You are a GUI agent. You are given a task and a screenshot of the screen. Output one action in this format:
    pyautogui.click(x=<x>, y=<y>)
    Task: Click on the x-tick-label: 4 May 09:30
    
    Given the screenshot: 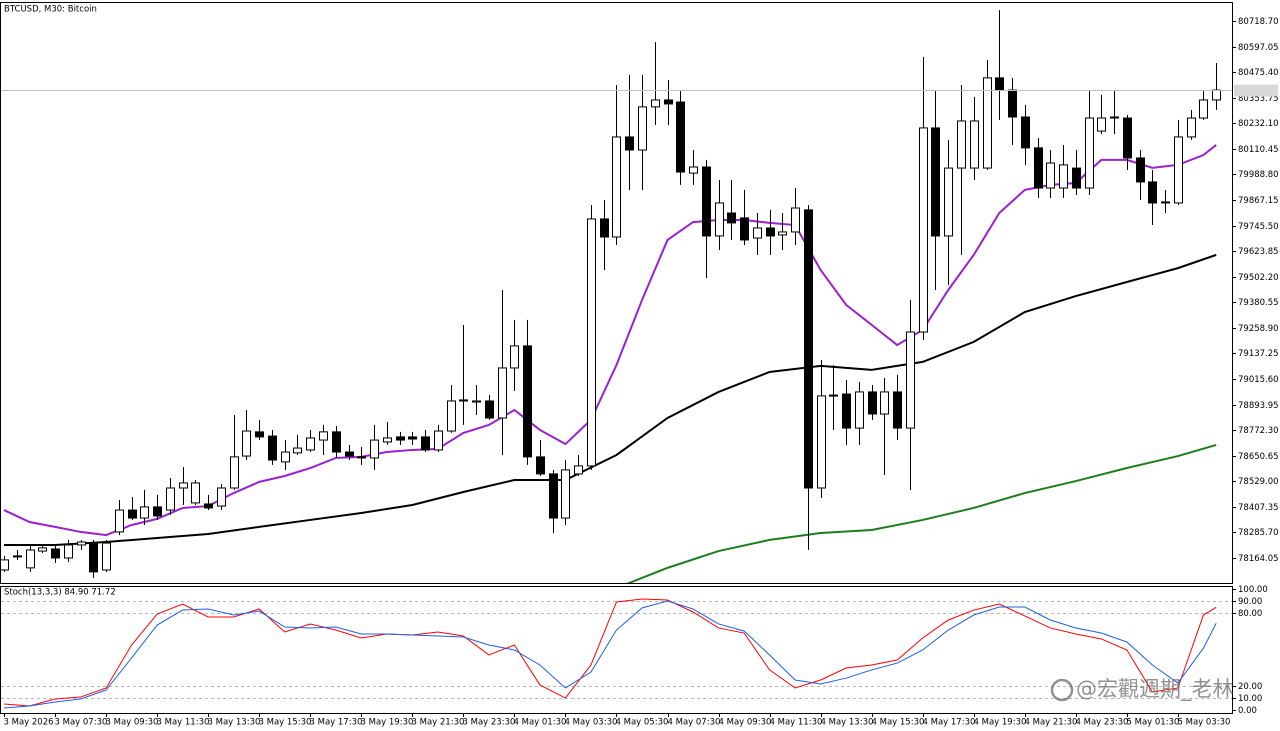 What is the action you would take?
    pyautogui.click(x=745, y=723)
    